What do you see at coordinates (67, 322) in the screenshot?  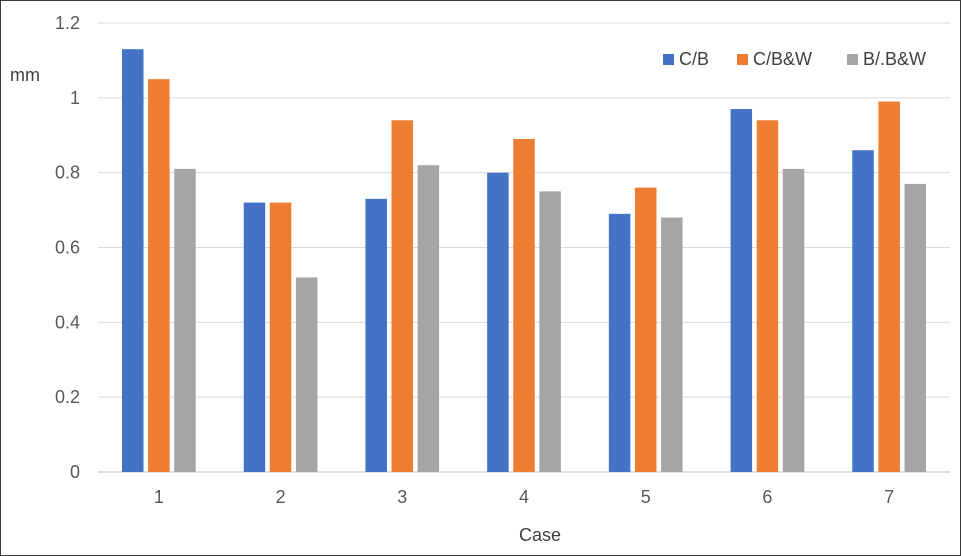 I see `y-tick-label: 0.4` at bounding box center [67, 322].